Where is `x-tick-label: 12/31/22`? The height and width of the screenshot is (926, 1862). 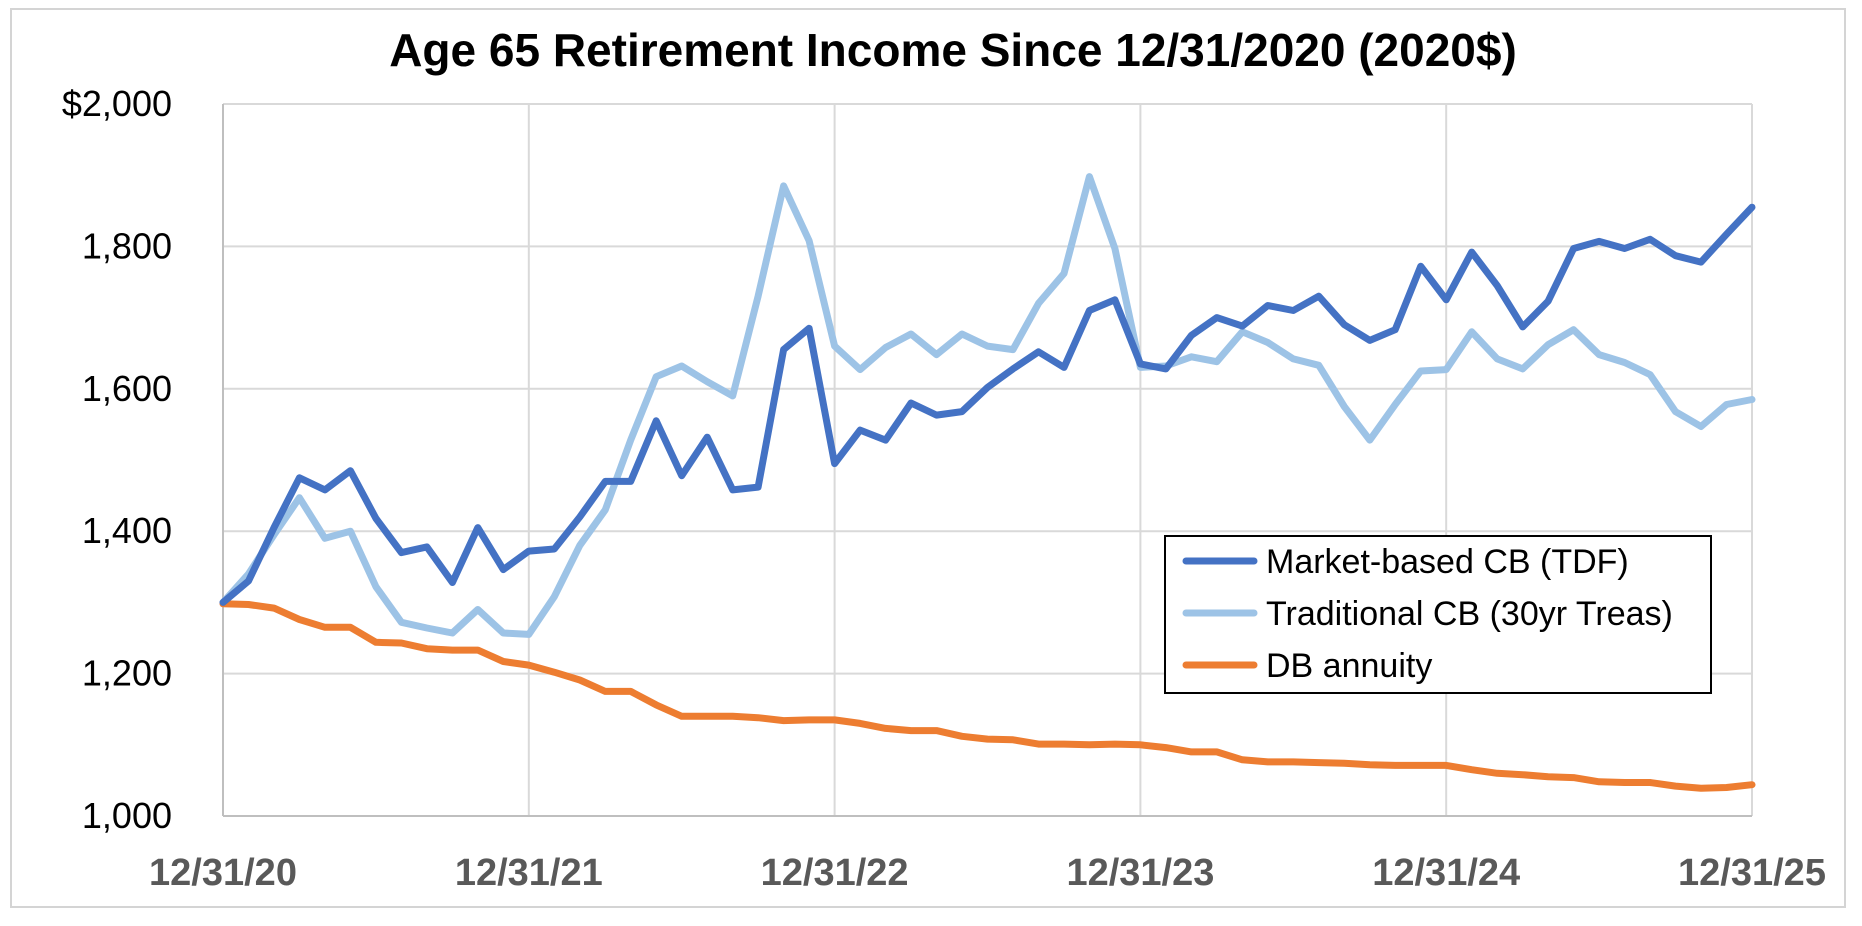 x-tick-label: 12/31/22 is located at coordinates (835, 873).